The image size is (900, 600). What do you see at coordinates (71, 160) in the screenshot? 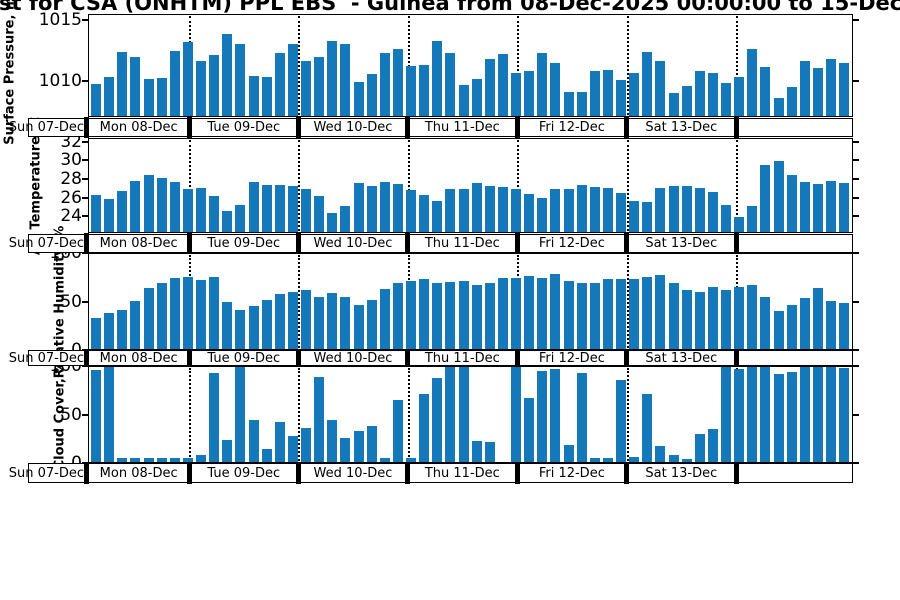
I see `ytick-label: 30` at bounding box center [71, 160].